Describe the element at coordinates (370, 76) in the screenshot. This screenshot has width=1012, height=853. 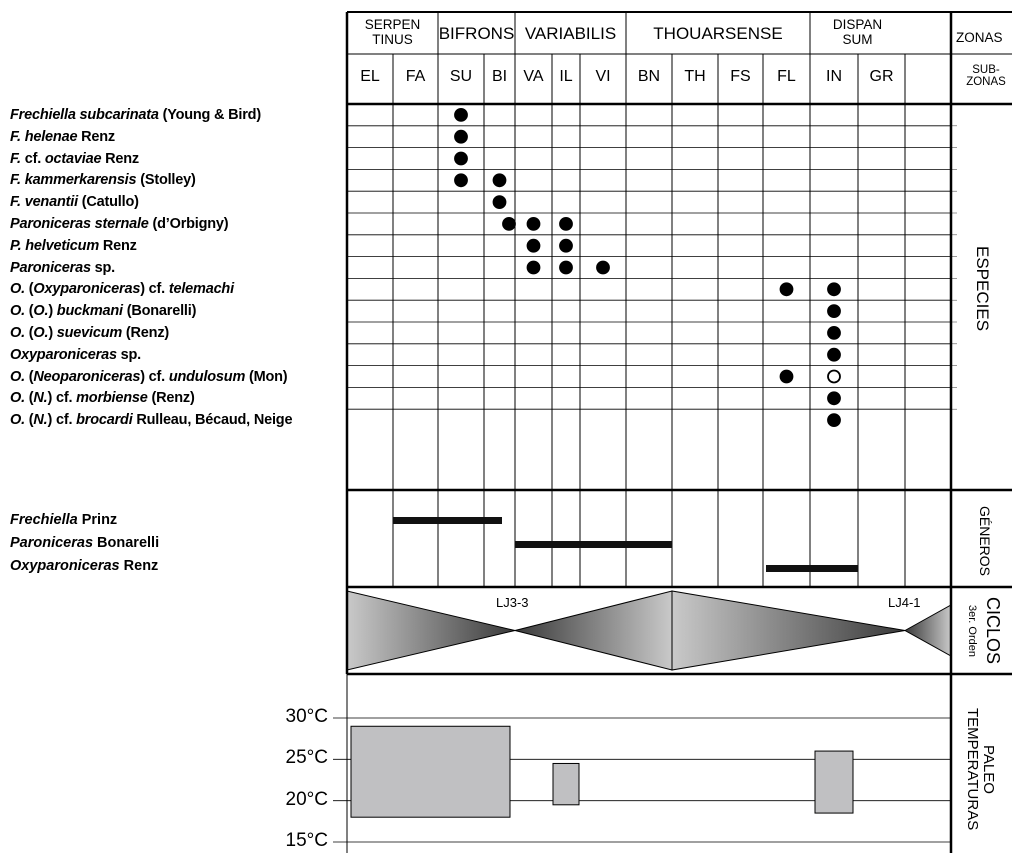
I see `subzone-header: EL` at that location.